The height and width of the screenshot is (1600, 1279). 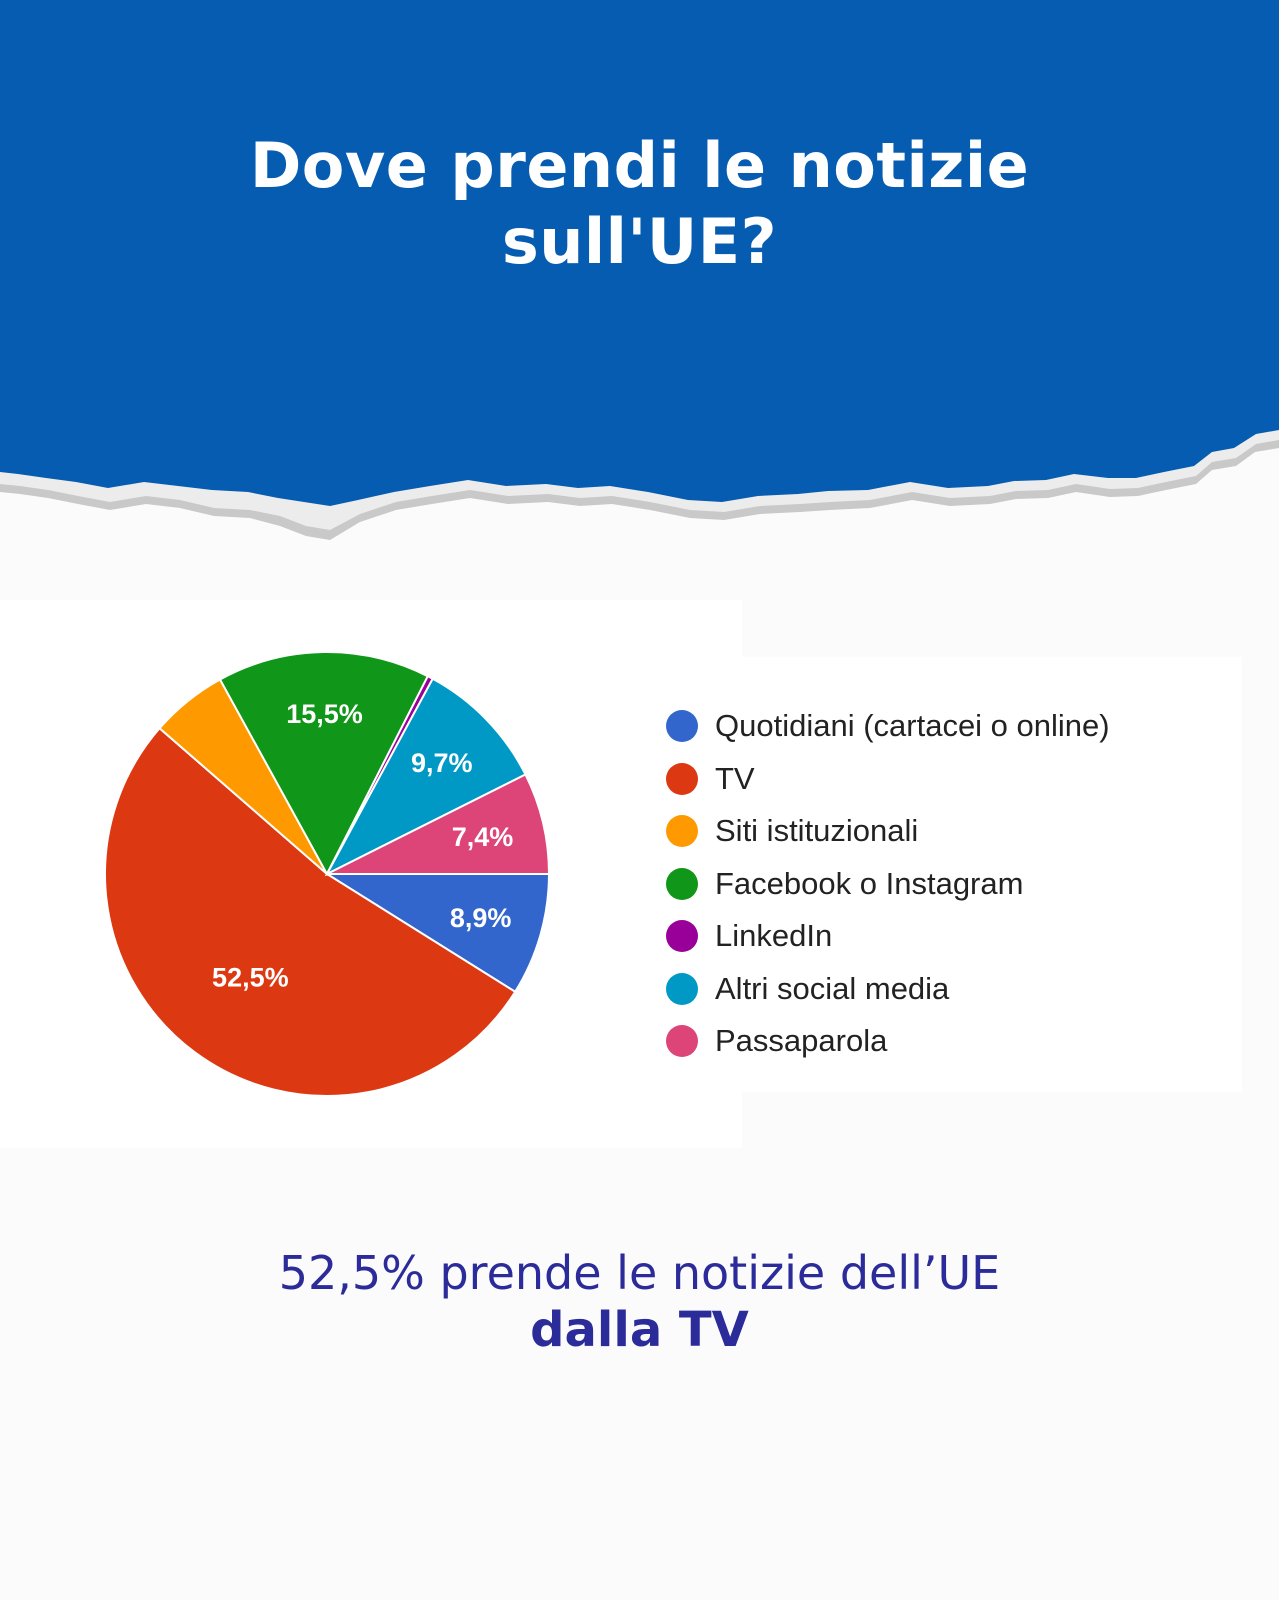 What do you see at coordinates (817, 831) in the screenshot?
I see `legend-label-2: Siti istituzionali` at bounding box center [817, 831].